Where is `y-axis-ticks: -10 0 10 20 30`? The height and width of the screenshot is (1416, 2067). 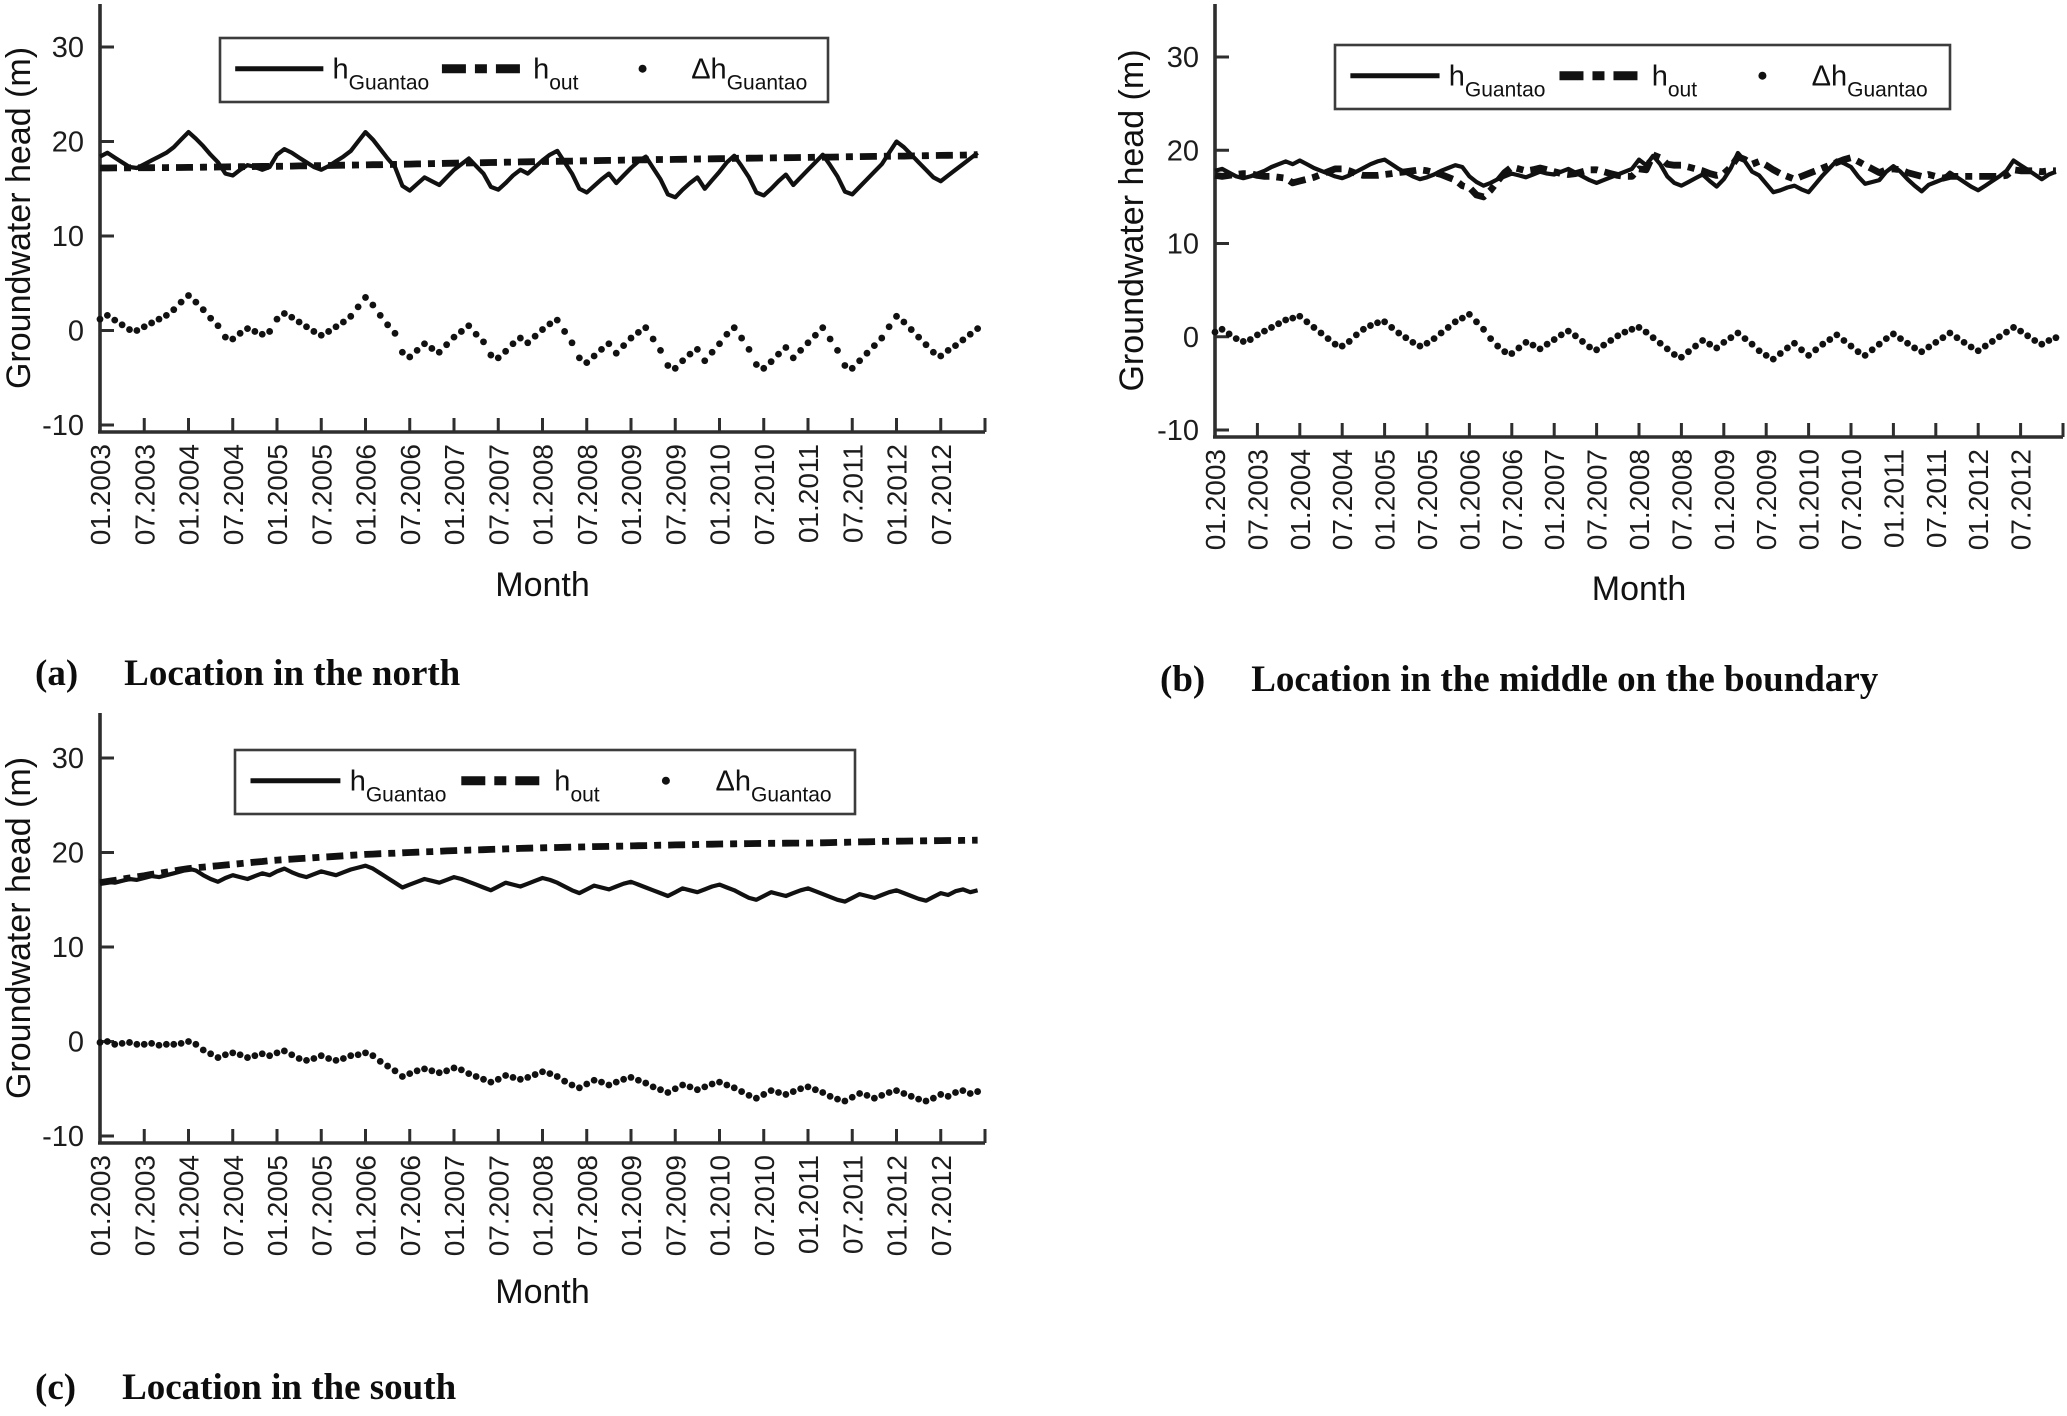
y-axis-ticks: -10 0 10 20 30 is located at coordinates (78, 948).